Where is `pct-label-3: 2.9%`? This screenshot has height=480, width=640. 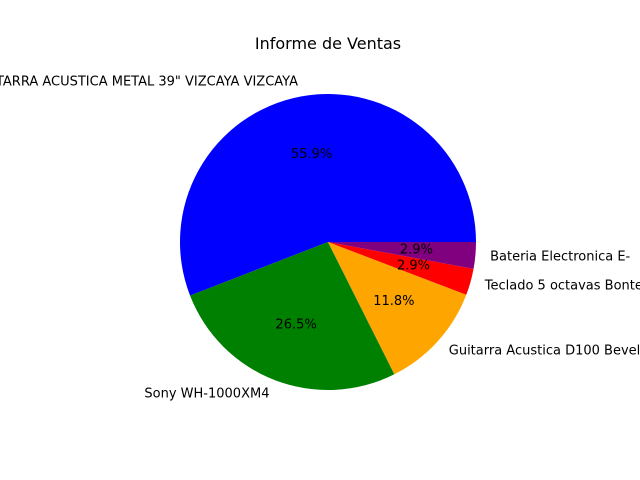
pct-label-3: 2.9% is located at coordinates (413, 265).